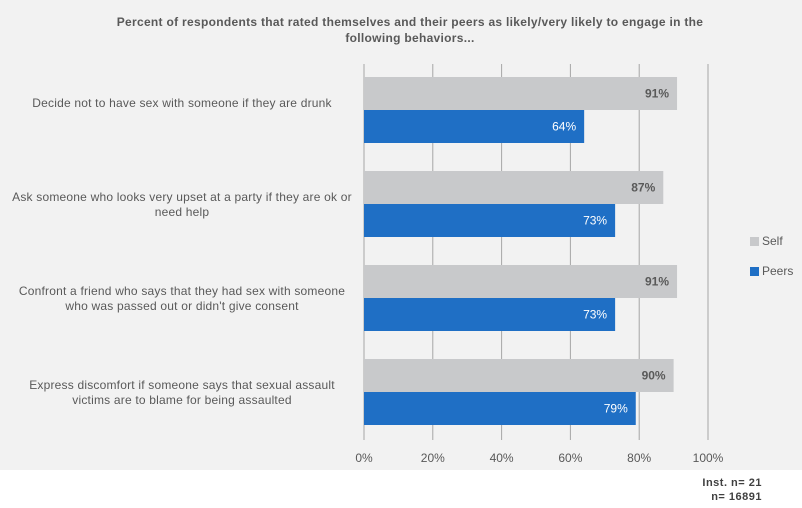  I want to click on n-label: n= 16891, so click(736, 497).